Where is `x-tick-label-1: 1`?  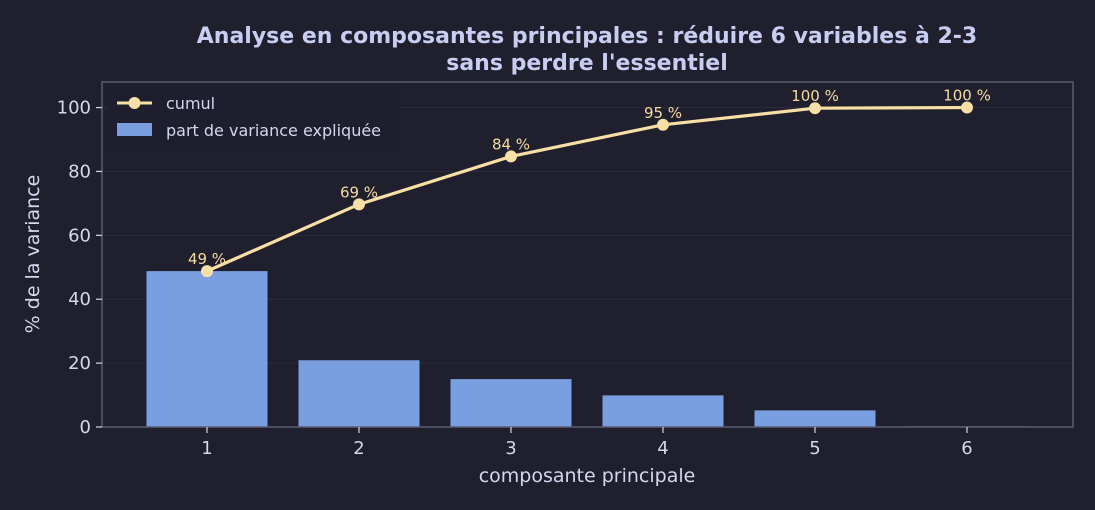 x-tick-label-1: 1 is located at coordinates (206, 448).